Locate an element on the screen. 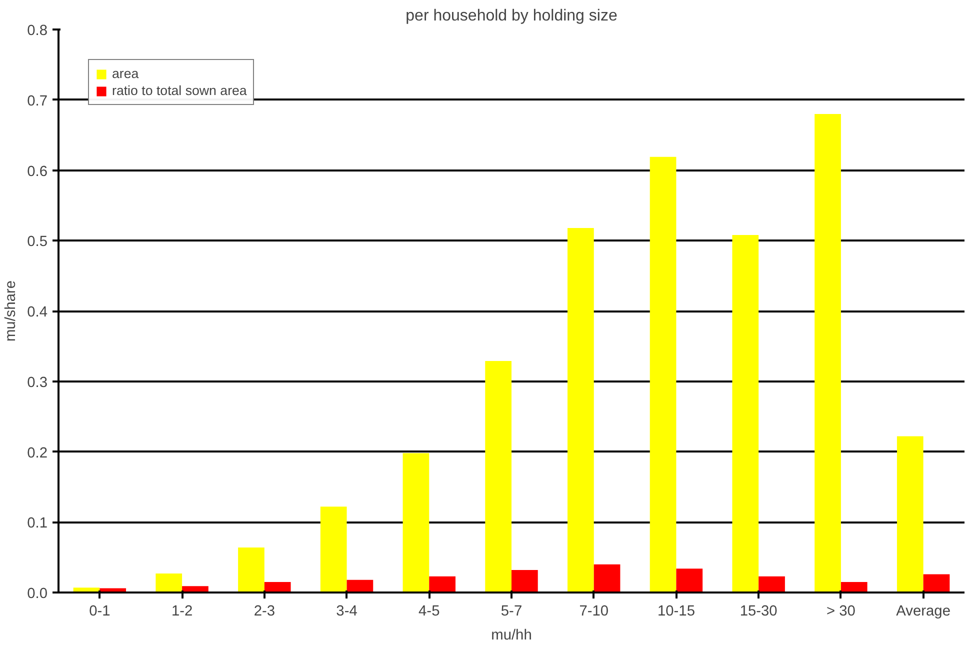 The width and height of the screenshot is (968, 646). x-tick-label: Average is located at coordinates (923, 612).